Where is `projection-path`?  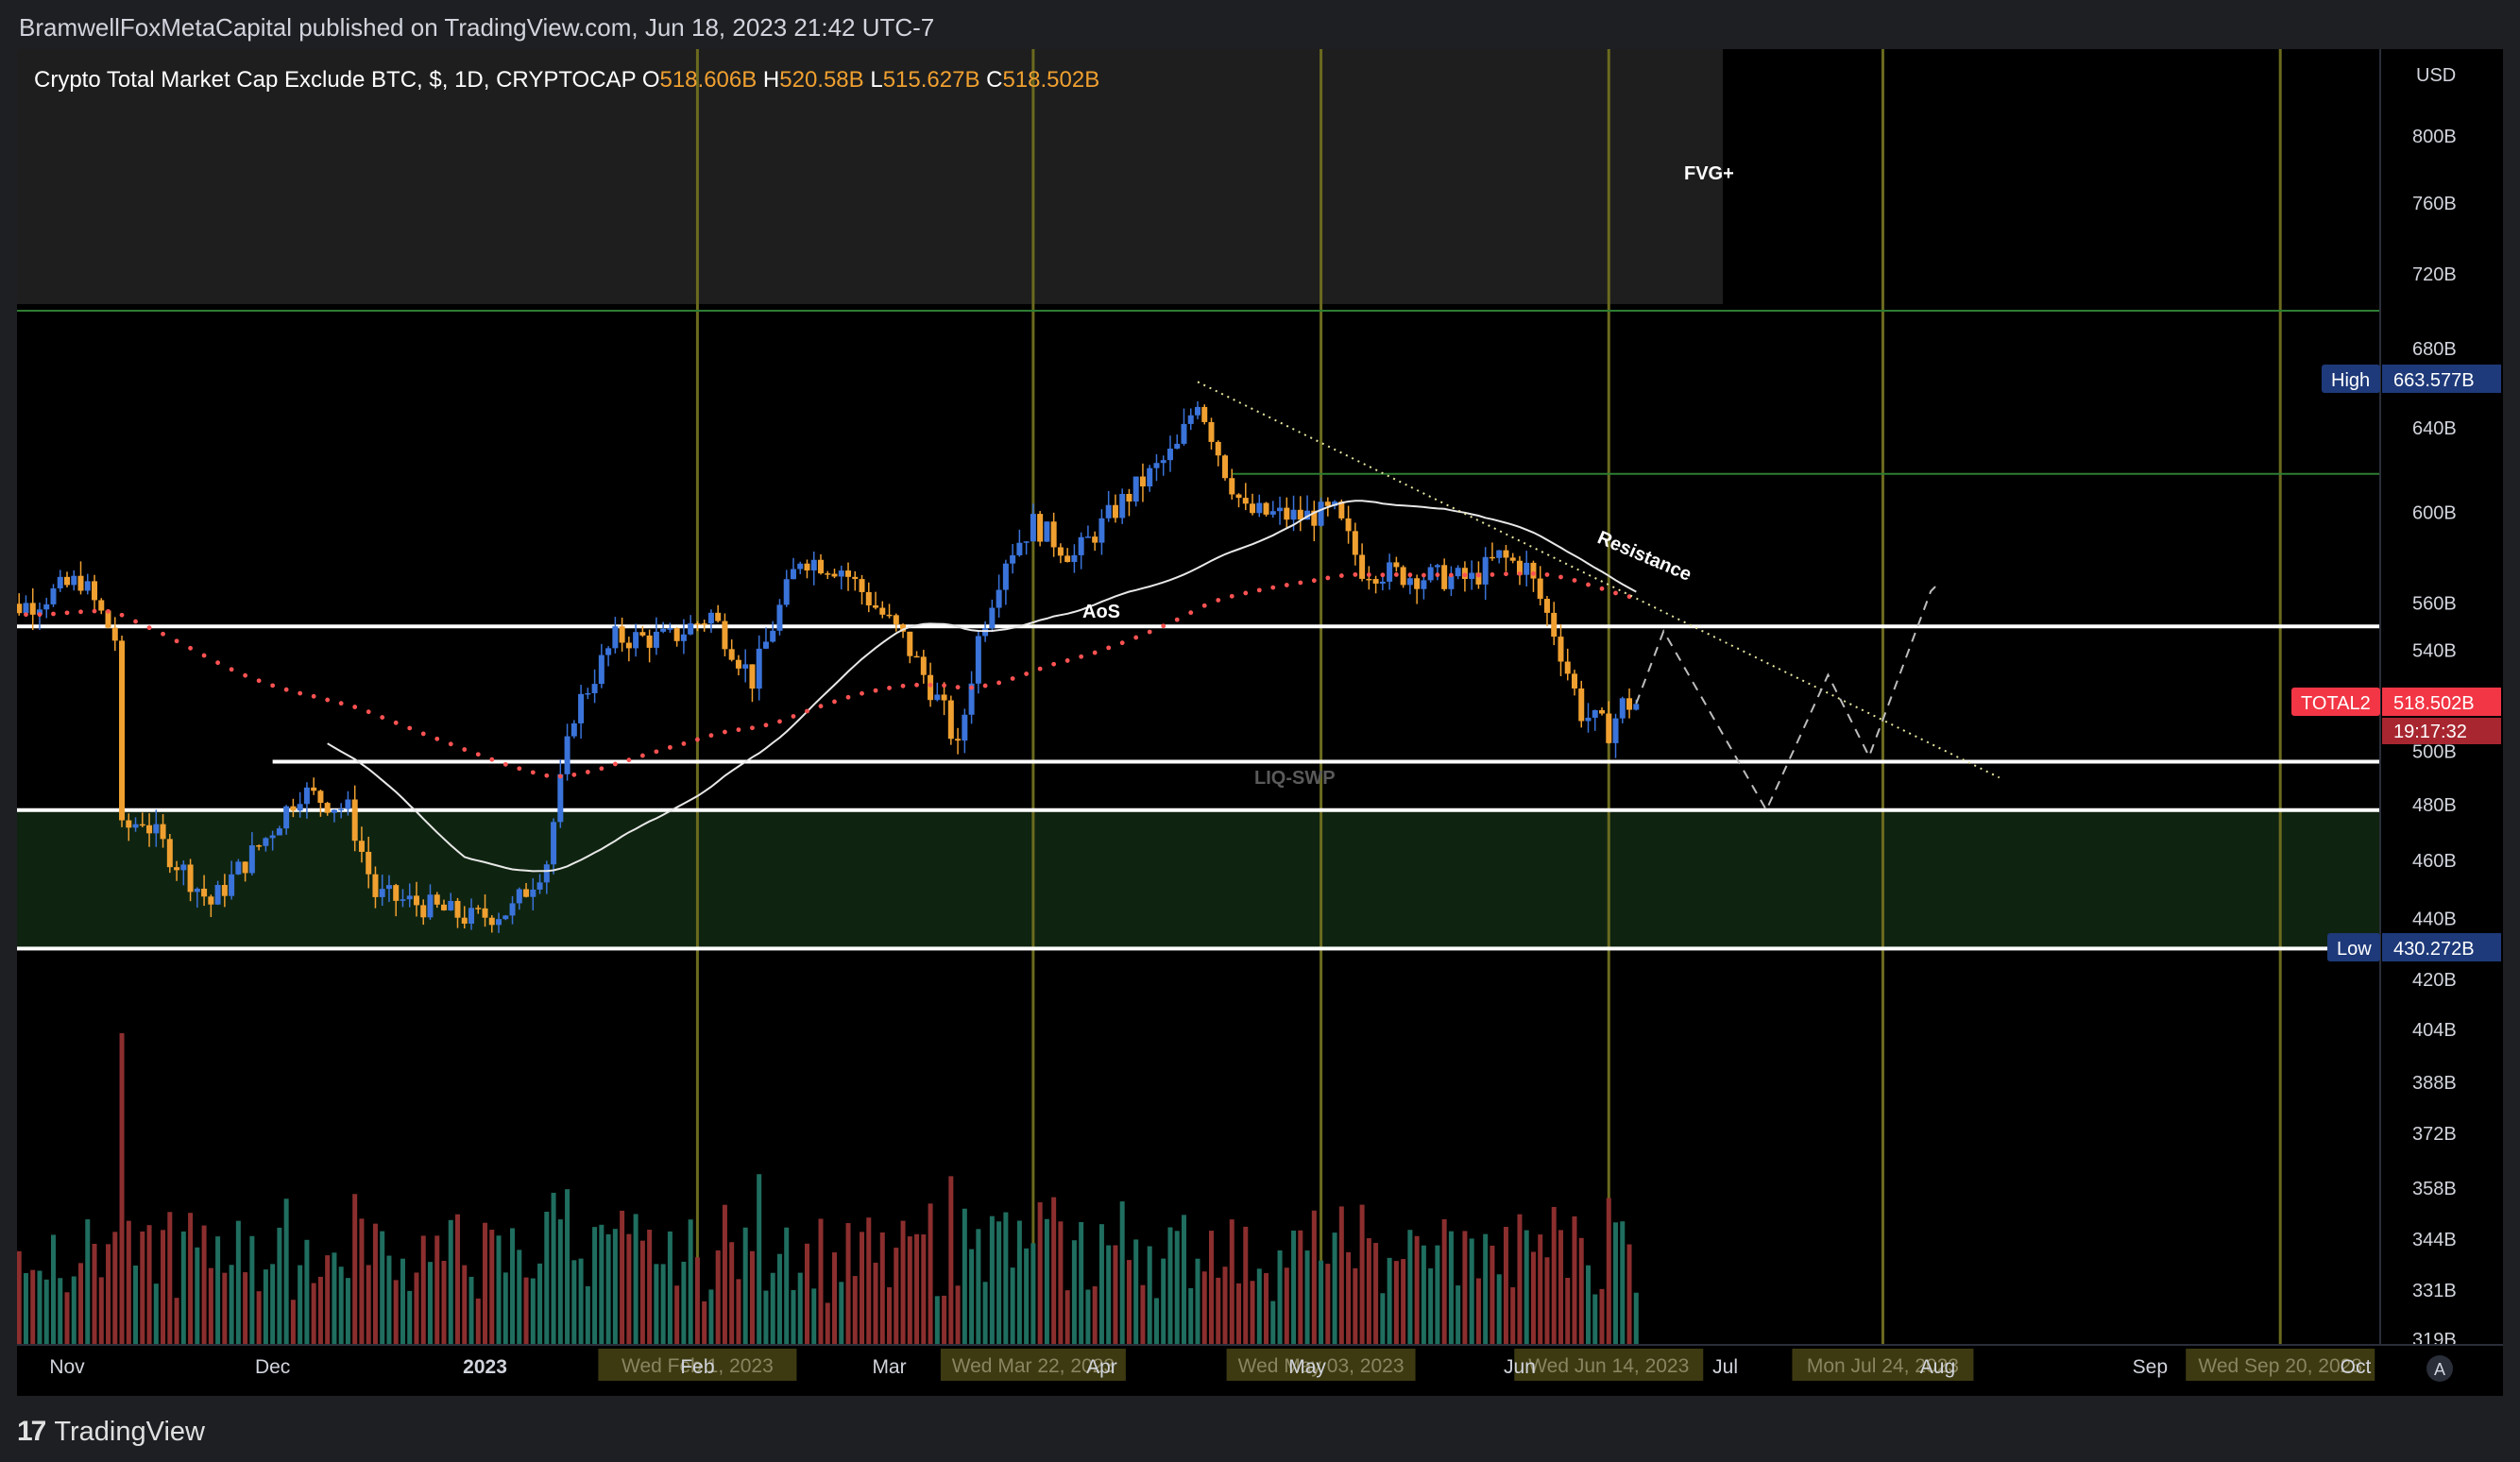
projection-path is located at coordinates (1787, 697).